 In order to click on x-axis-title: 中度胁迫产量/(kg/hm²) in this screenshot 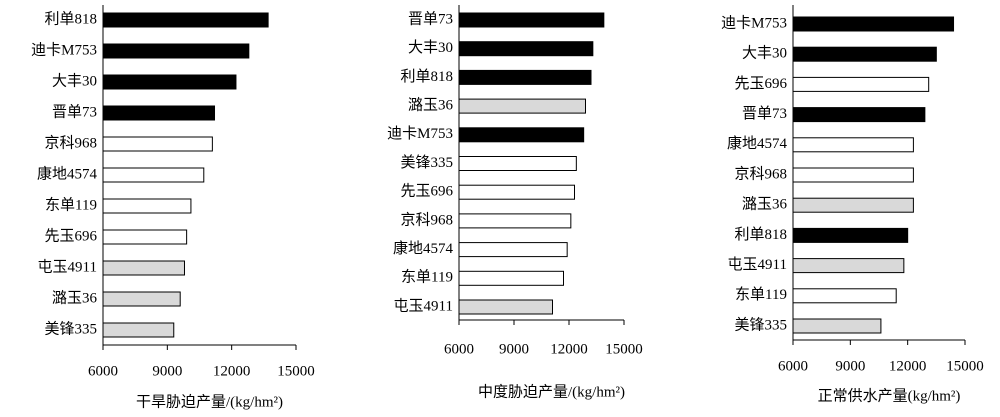, I will do `click(551, 391)`.